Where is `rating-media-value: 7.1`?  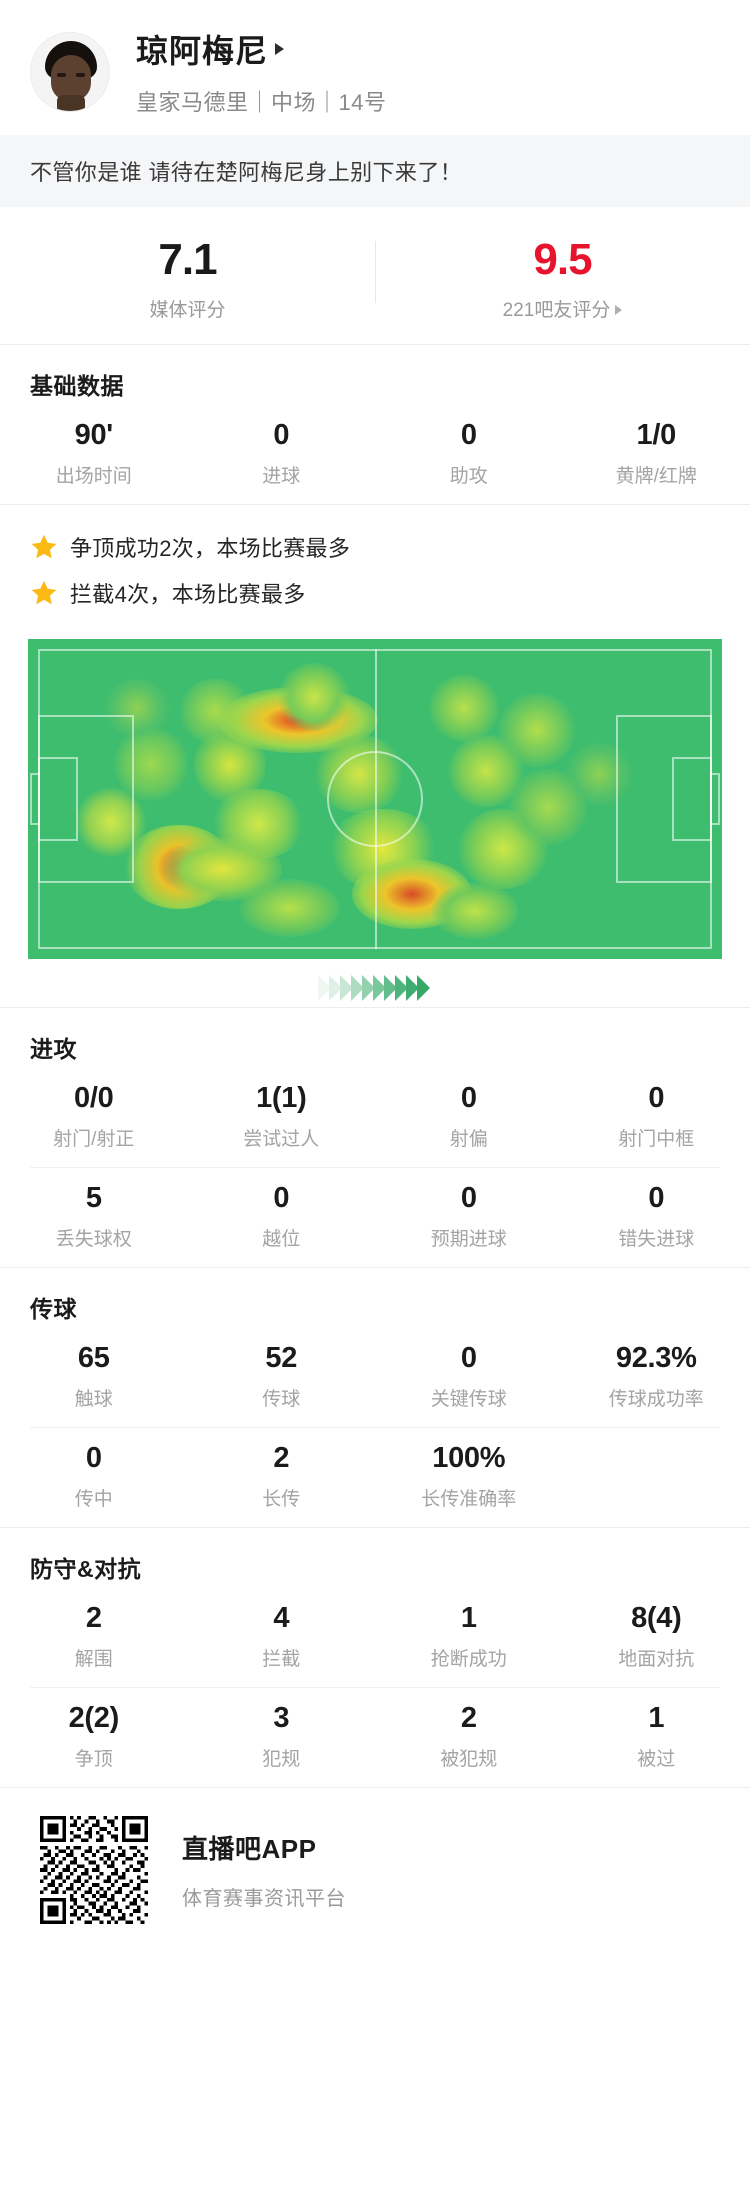
rating-media-value: 7.1 is located at coordinates (187, 259).